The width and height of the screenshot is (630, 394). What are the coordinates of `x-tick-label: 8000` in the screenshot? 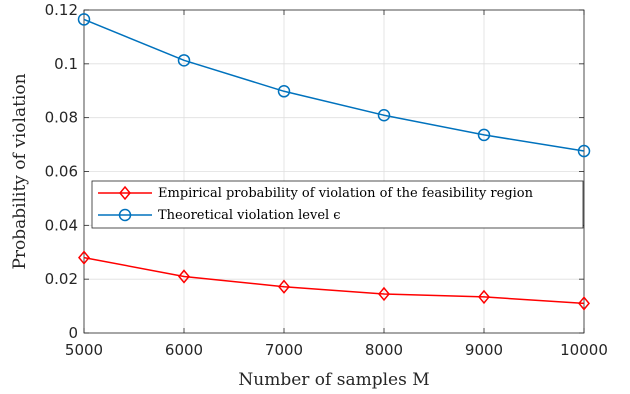 It's located at (384, 350).